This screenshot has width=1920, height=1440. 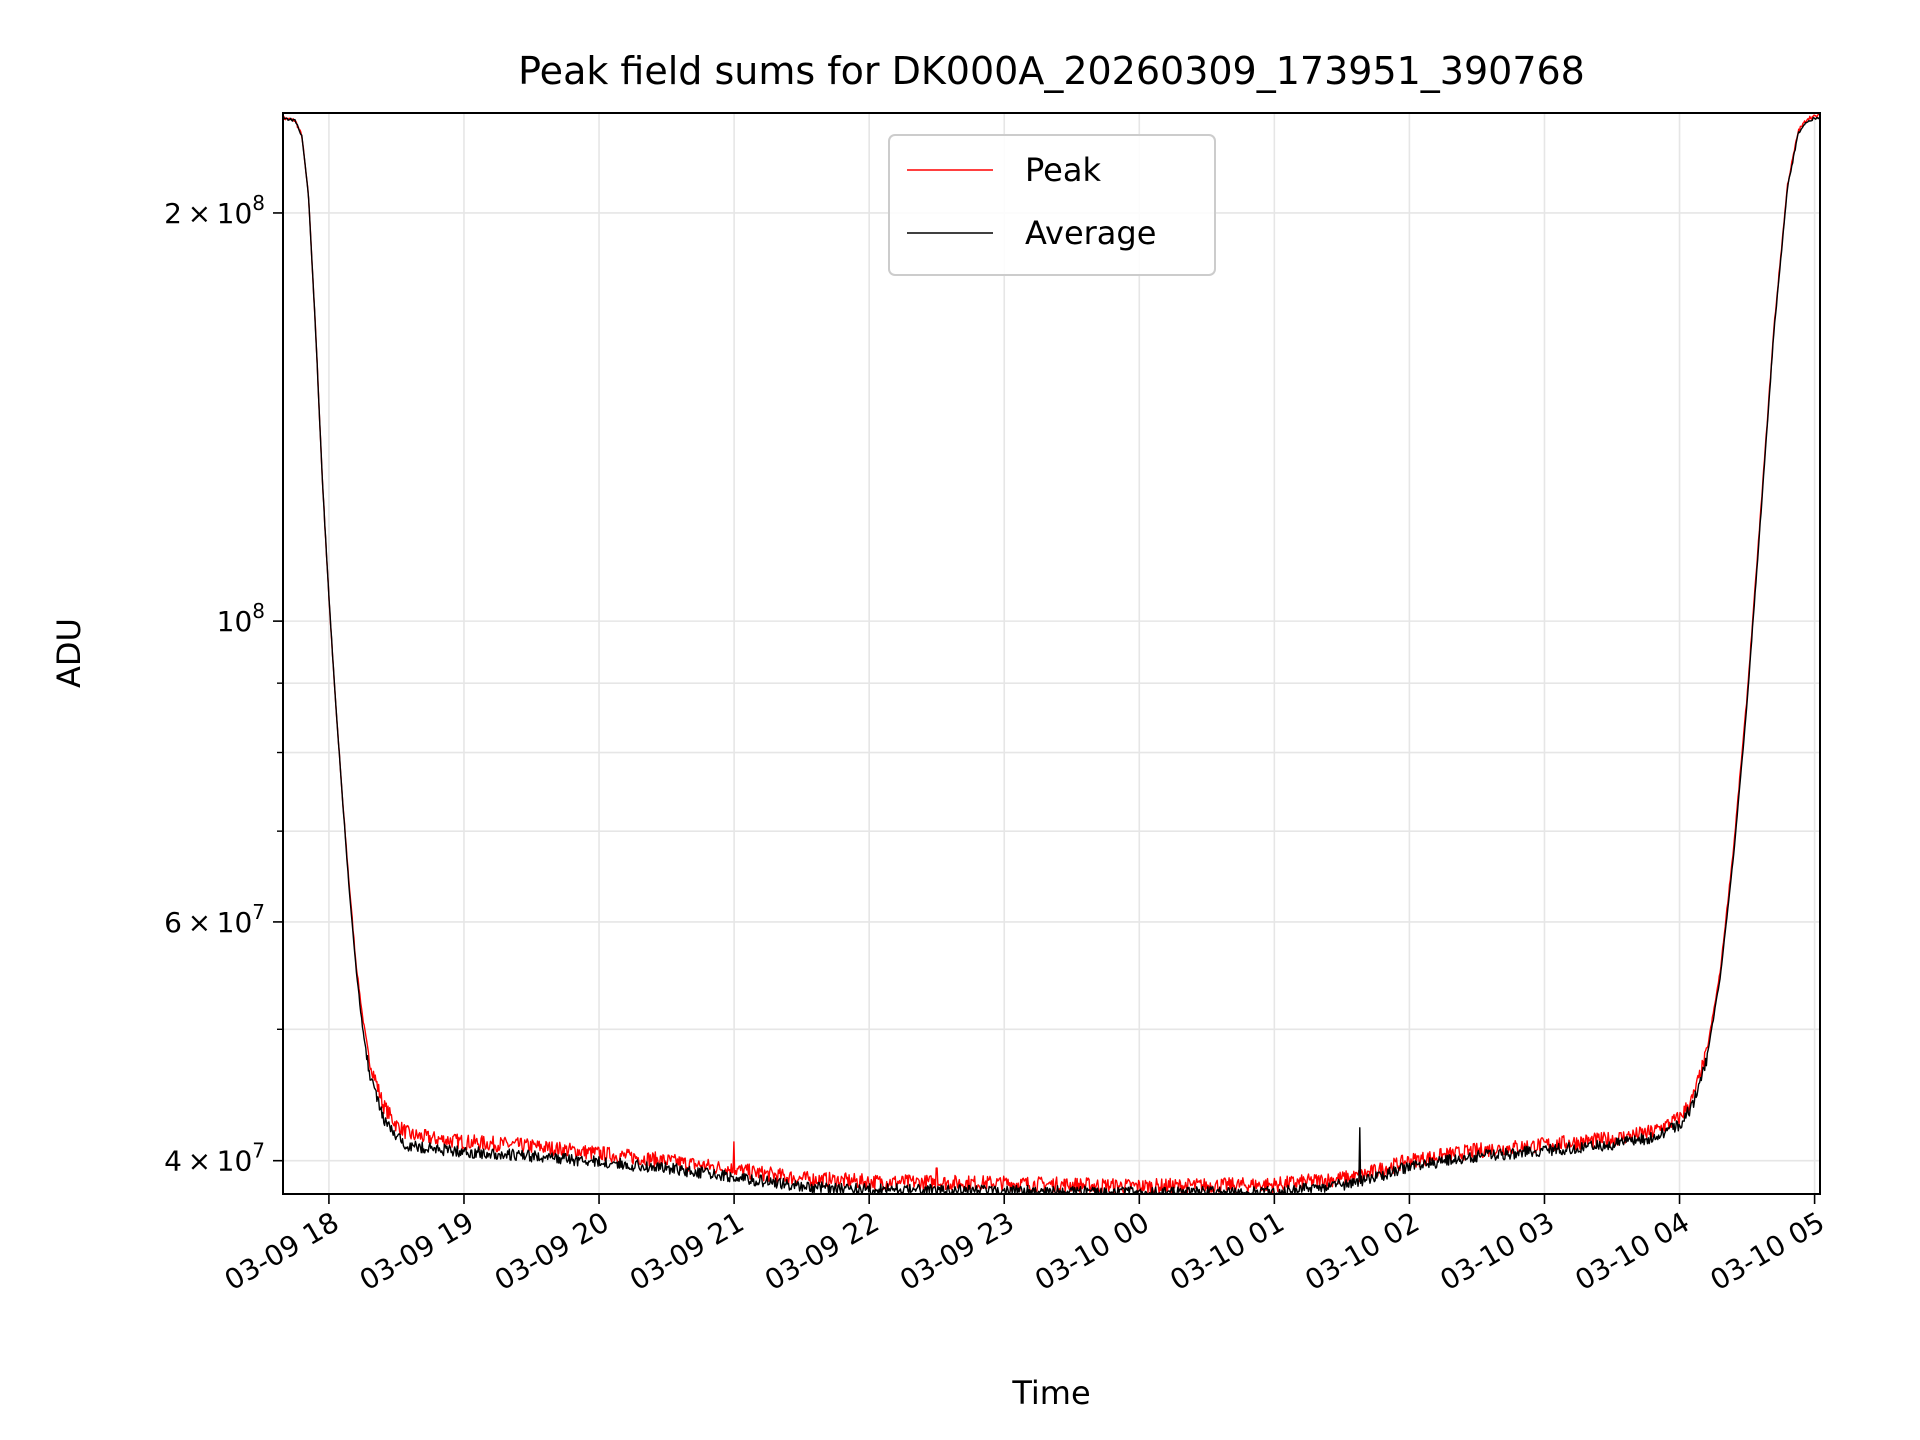 What do you see at coordinates (1063, 170) in the screenshot?
I see `legend-label-peak: Peak` at bounding box center [1063, 170].